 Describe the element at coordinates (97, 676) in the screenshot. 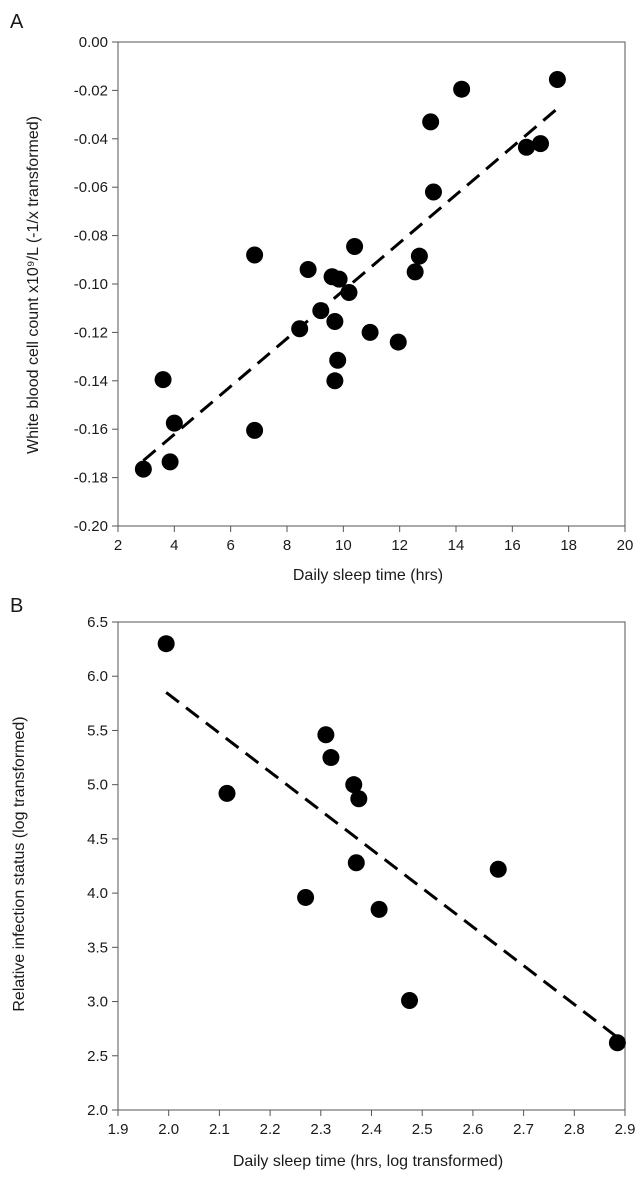

I see `panel-b-y-tick-label-8: 6.0` at that location.